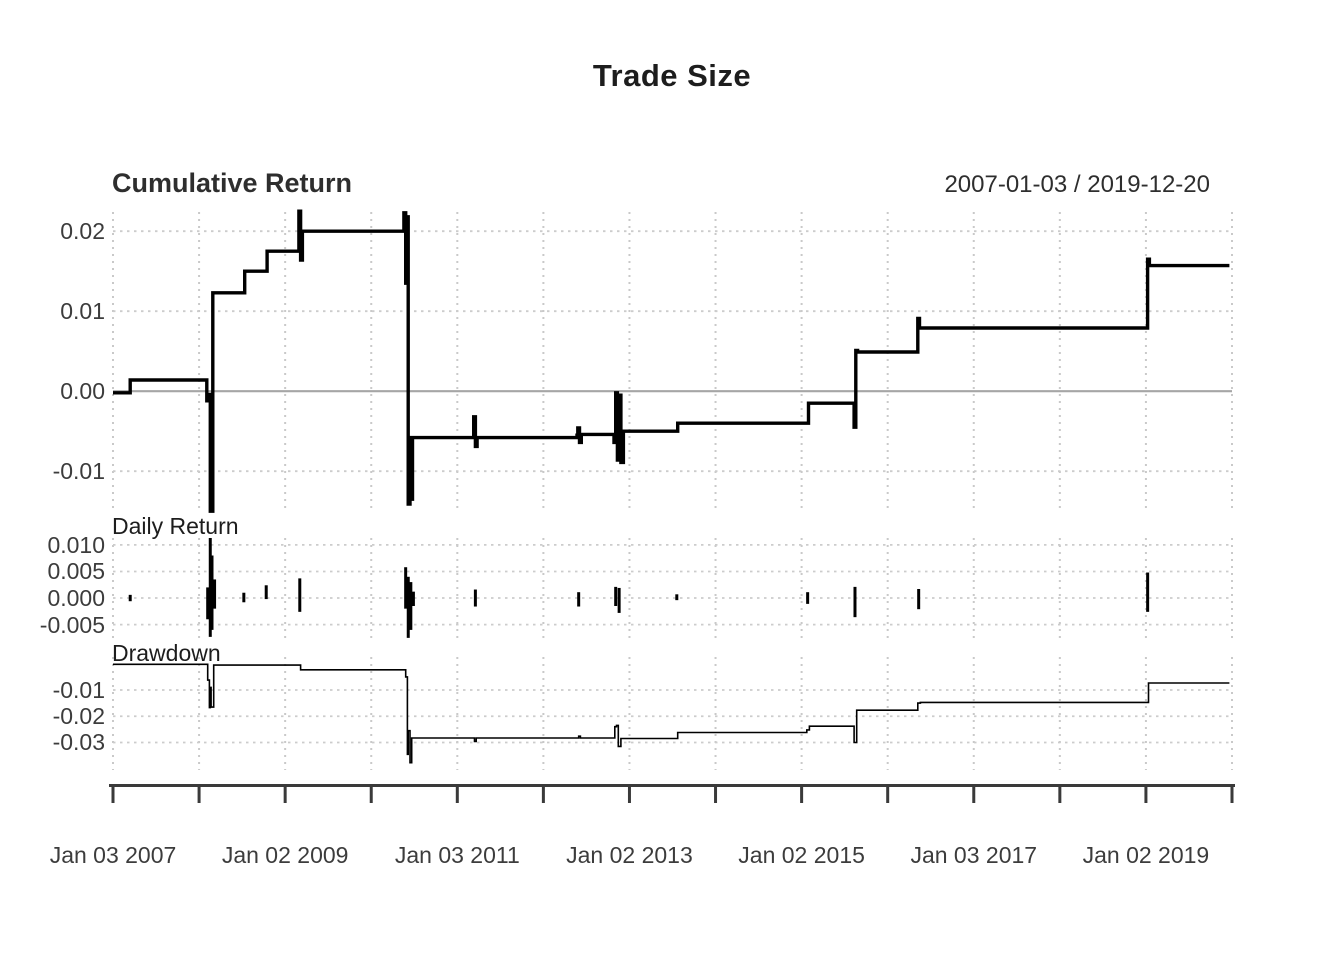  I want to click on y-tick-label: 0.00, so click(82, 391).